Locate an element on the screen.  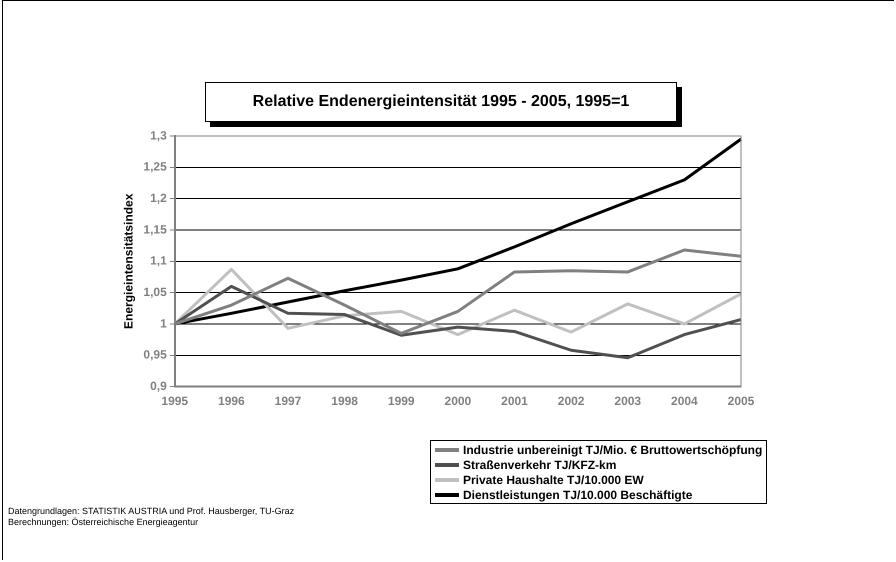
x-tick-label: 1998 is located at coordinates (344, 401).